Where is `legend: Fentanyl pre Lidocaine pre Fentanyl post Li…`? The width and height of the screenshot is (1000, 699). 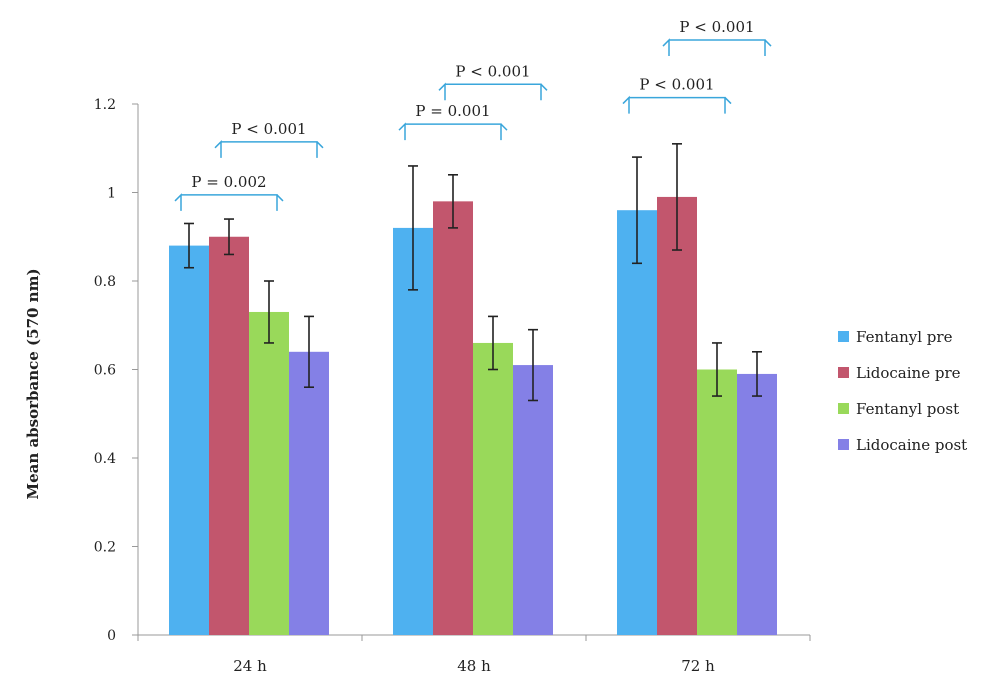 legend: Fentanyl pre Lidocaine pre Fentanyl post Li… is located at coordinates (902, 391).